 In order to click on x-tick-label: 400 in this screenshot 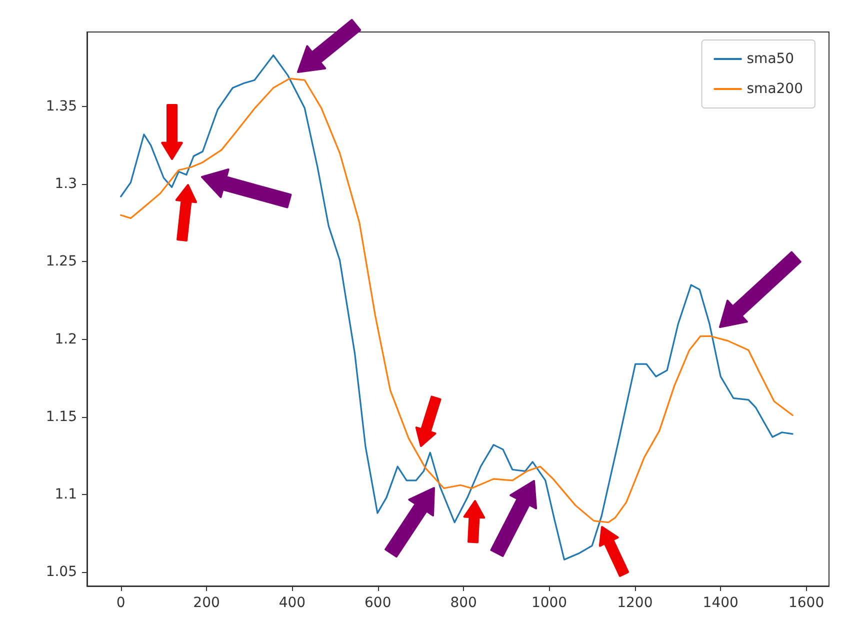, I will do `click(292, 603)`.